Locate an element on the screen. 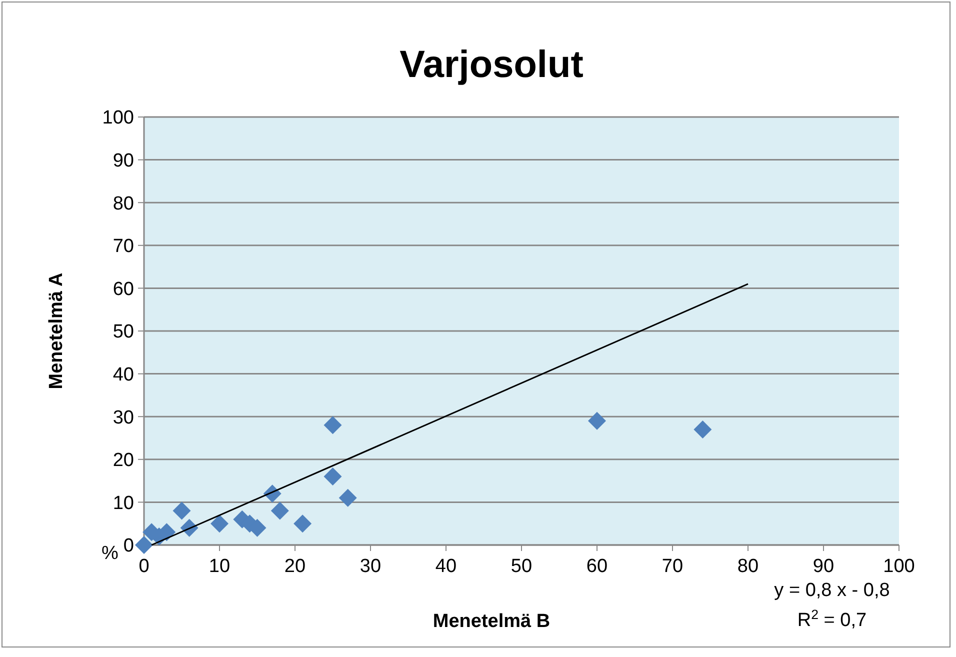  y-tick-label: 30 is located at coordinates (123, 417).